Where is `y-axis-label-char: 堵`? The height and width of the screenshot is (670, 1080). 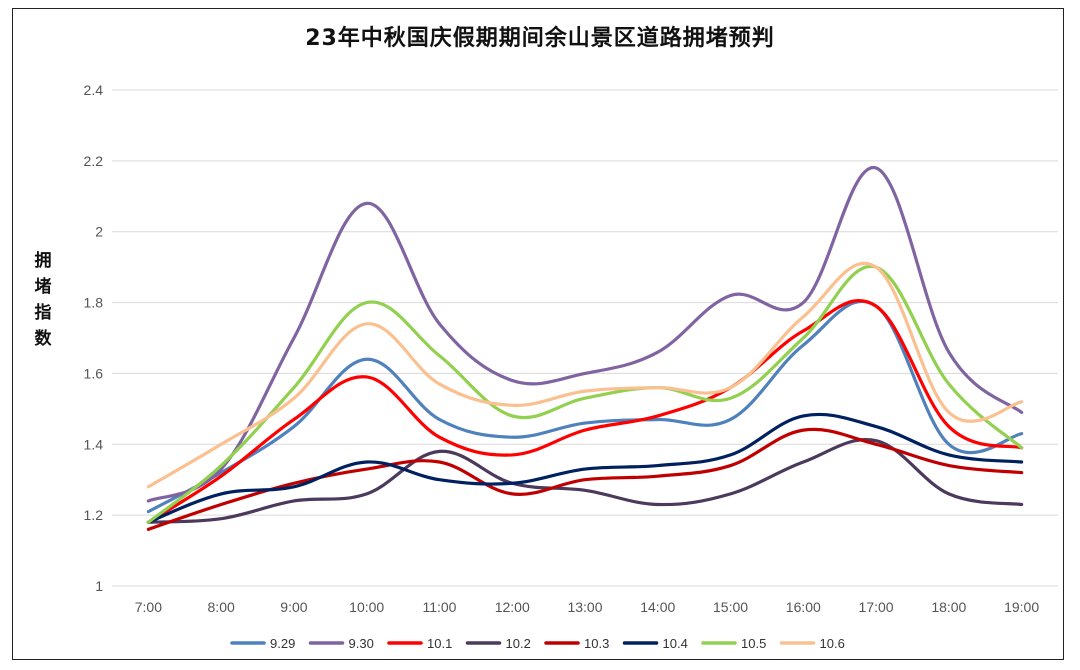 y-axis-label-char: 堵 is located at coordinates (43, 287).